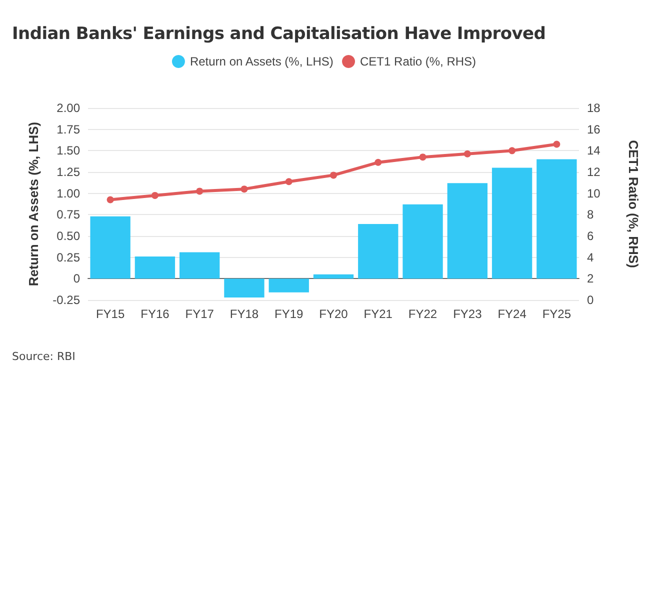 This screenshot has width=648, height=602. I want to click on y-tick-label: 1.25, so click(68, 172).